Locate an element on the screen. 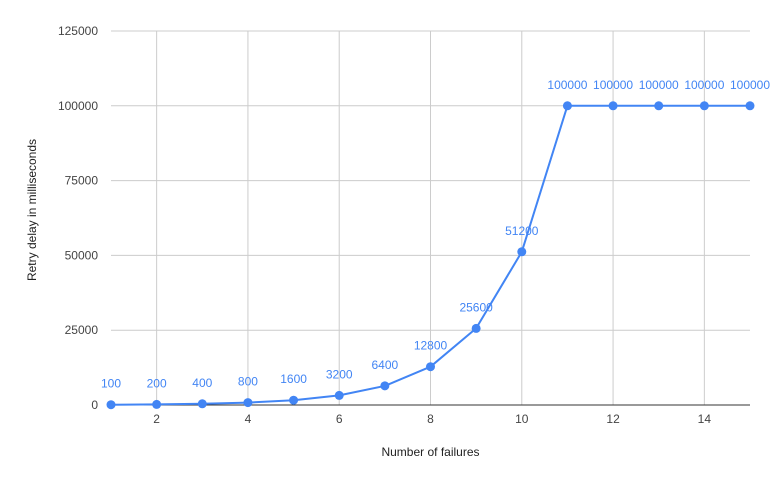  x-tick-label: 14 is located at coordinates (705, 419).